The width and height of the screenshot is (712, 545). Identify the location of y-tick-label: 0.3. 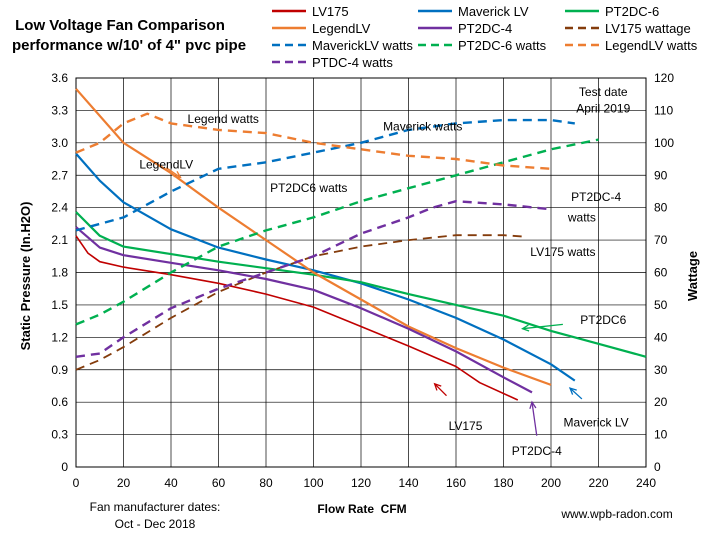
(59, 435).